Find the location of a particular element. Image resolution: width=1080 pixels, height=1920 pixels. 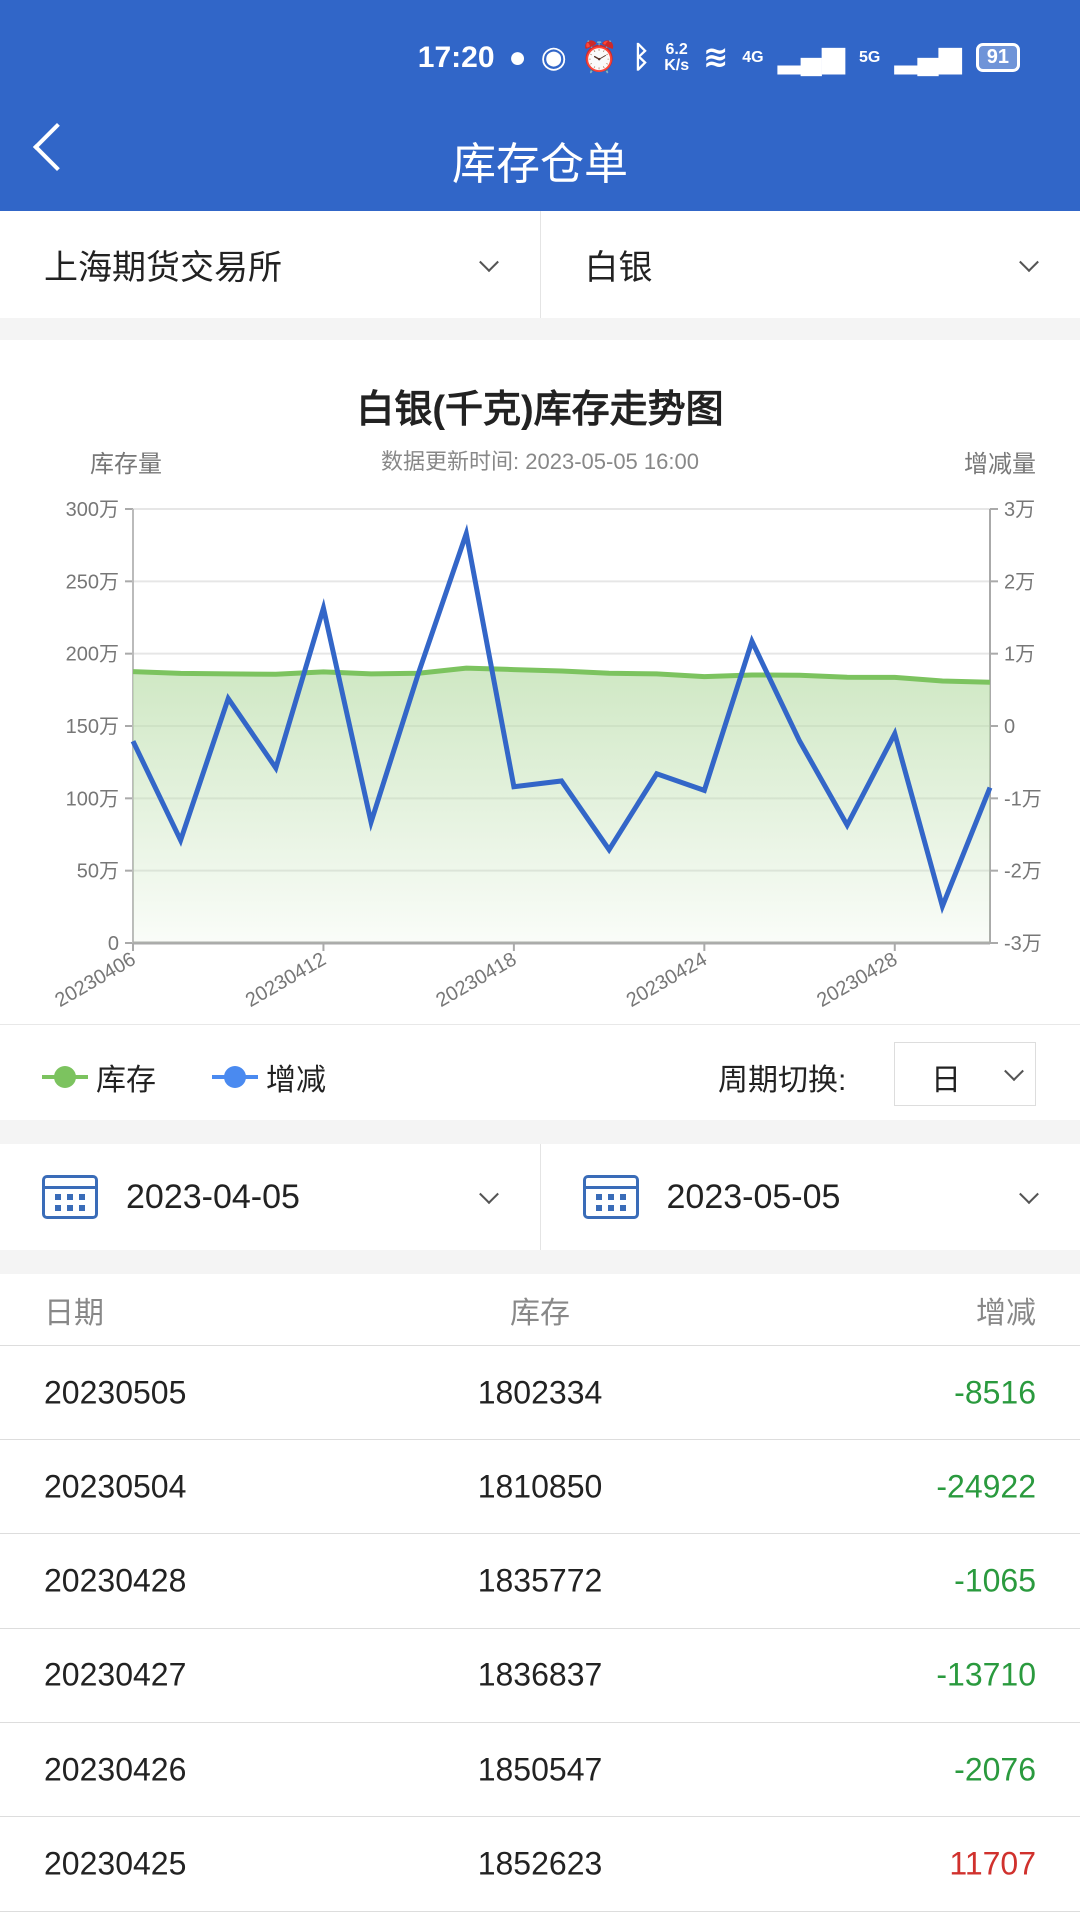

left-tick-label: 250万 is located at coordinates (92, 582).